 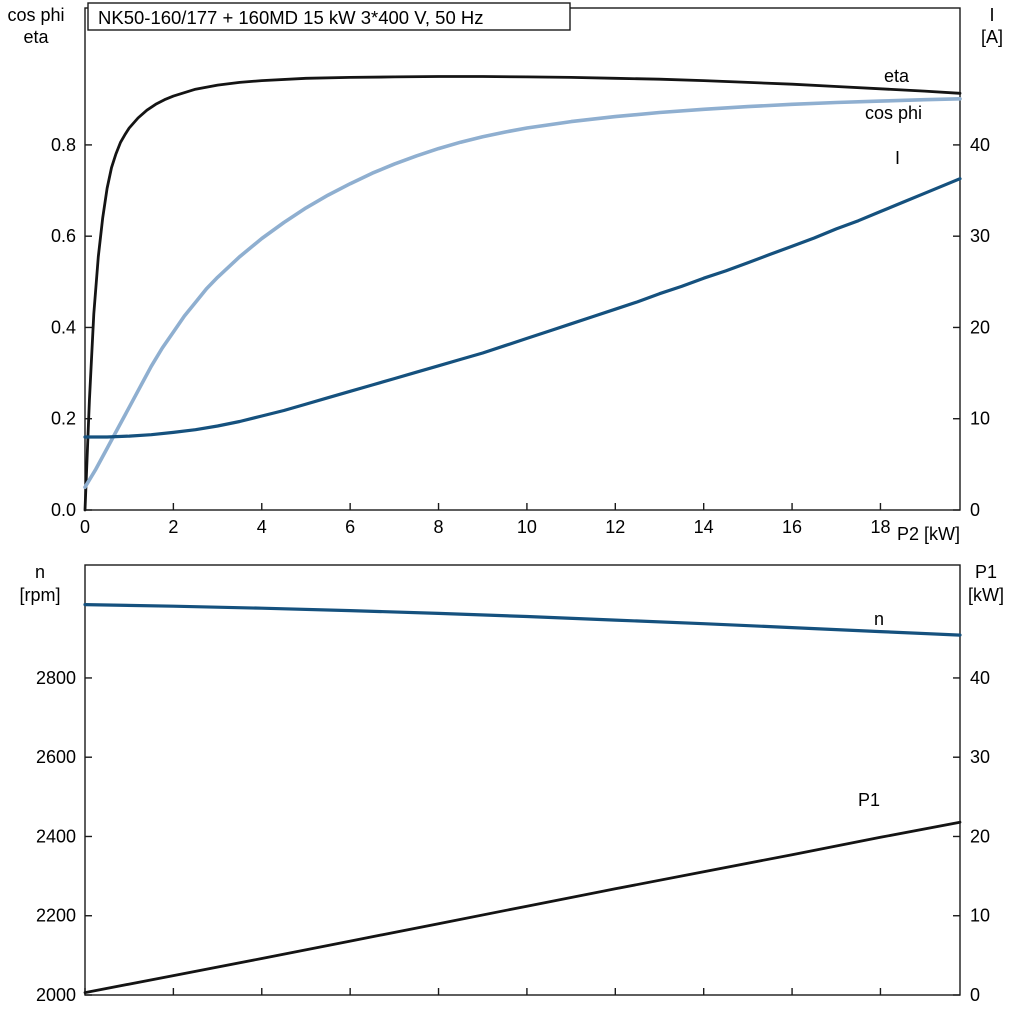 I want to click on x-tick-label: 18, so click(x=880, y=527).